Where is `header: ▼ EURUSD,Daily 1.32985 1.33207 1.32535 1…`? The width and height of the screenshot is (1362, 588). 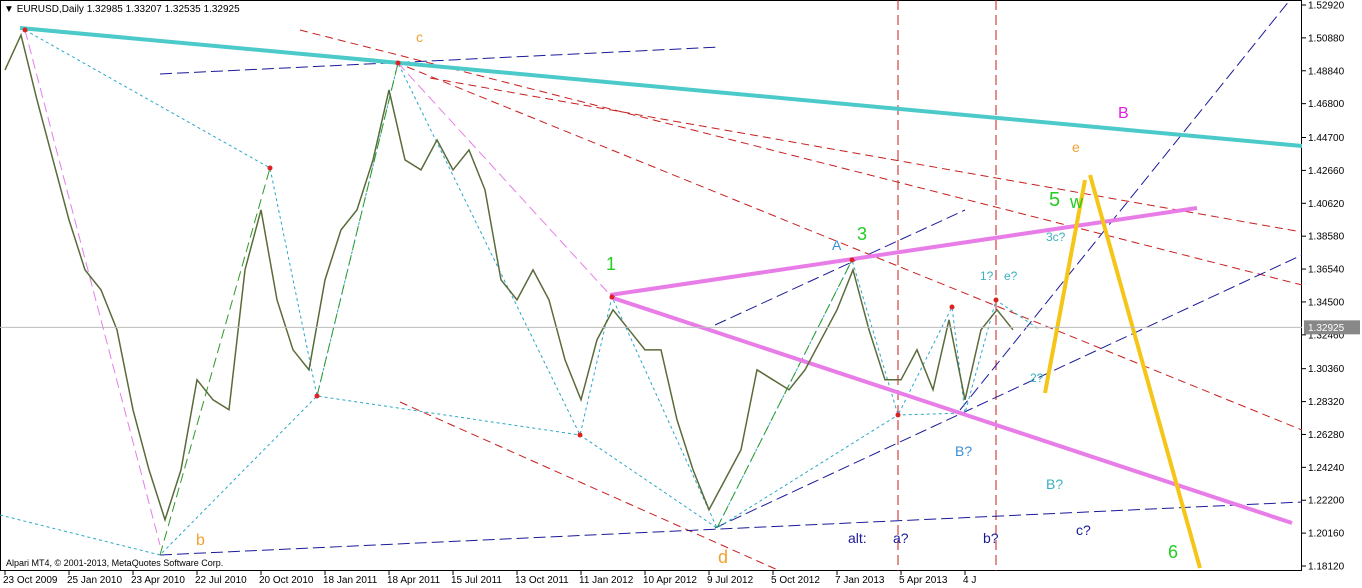 header: ▼ EURUSD,Daily 1.32985 1.33207 1.32535 1… is located at coordinates (122, 9).